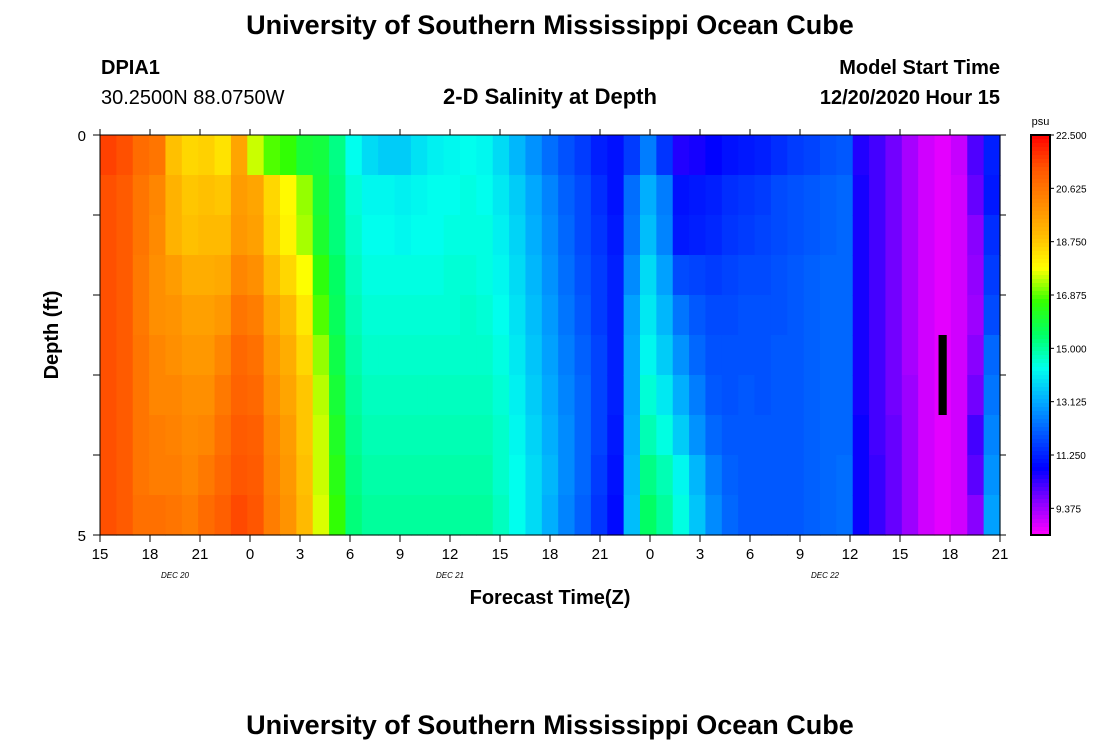  What do you see at coordinates (919, 68) in the screenshot?
I see `model-start-label: Model Start Time` at bounding box center [919, 68].